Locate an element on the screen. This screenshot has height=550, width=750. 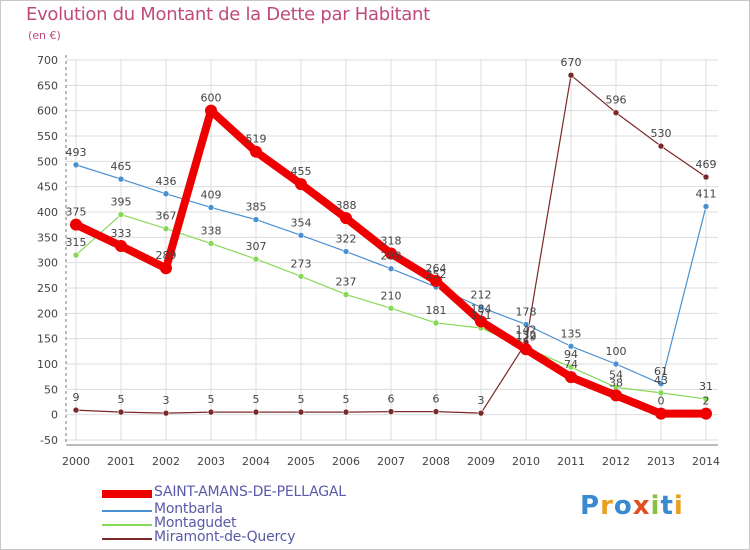
legend-label-miramont: Miramont-de-Quercy is located at coordinates (225, 537).